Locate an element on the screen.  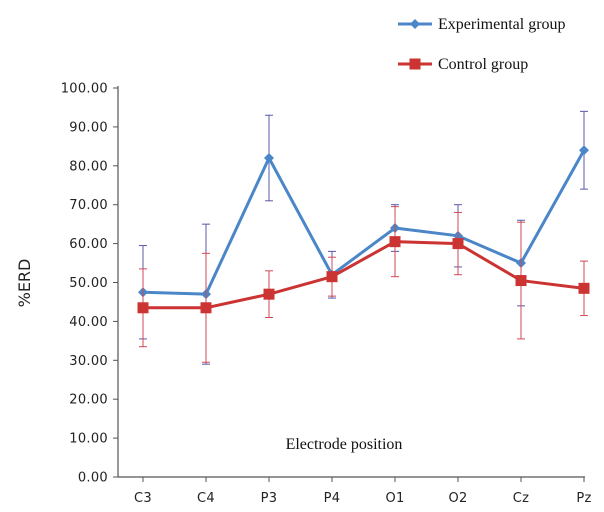
legend-item: Control group is located at coordinates (463, 64).